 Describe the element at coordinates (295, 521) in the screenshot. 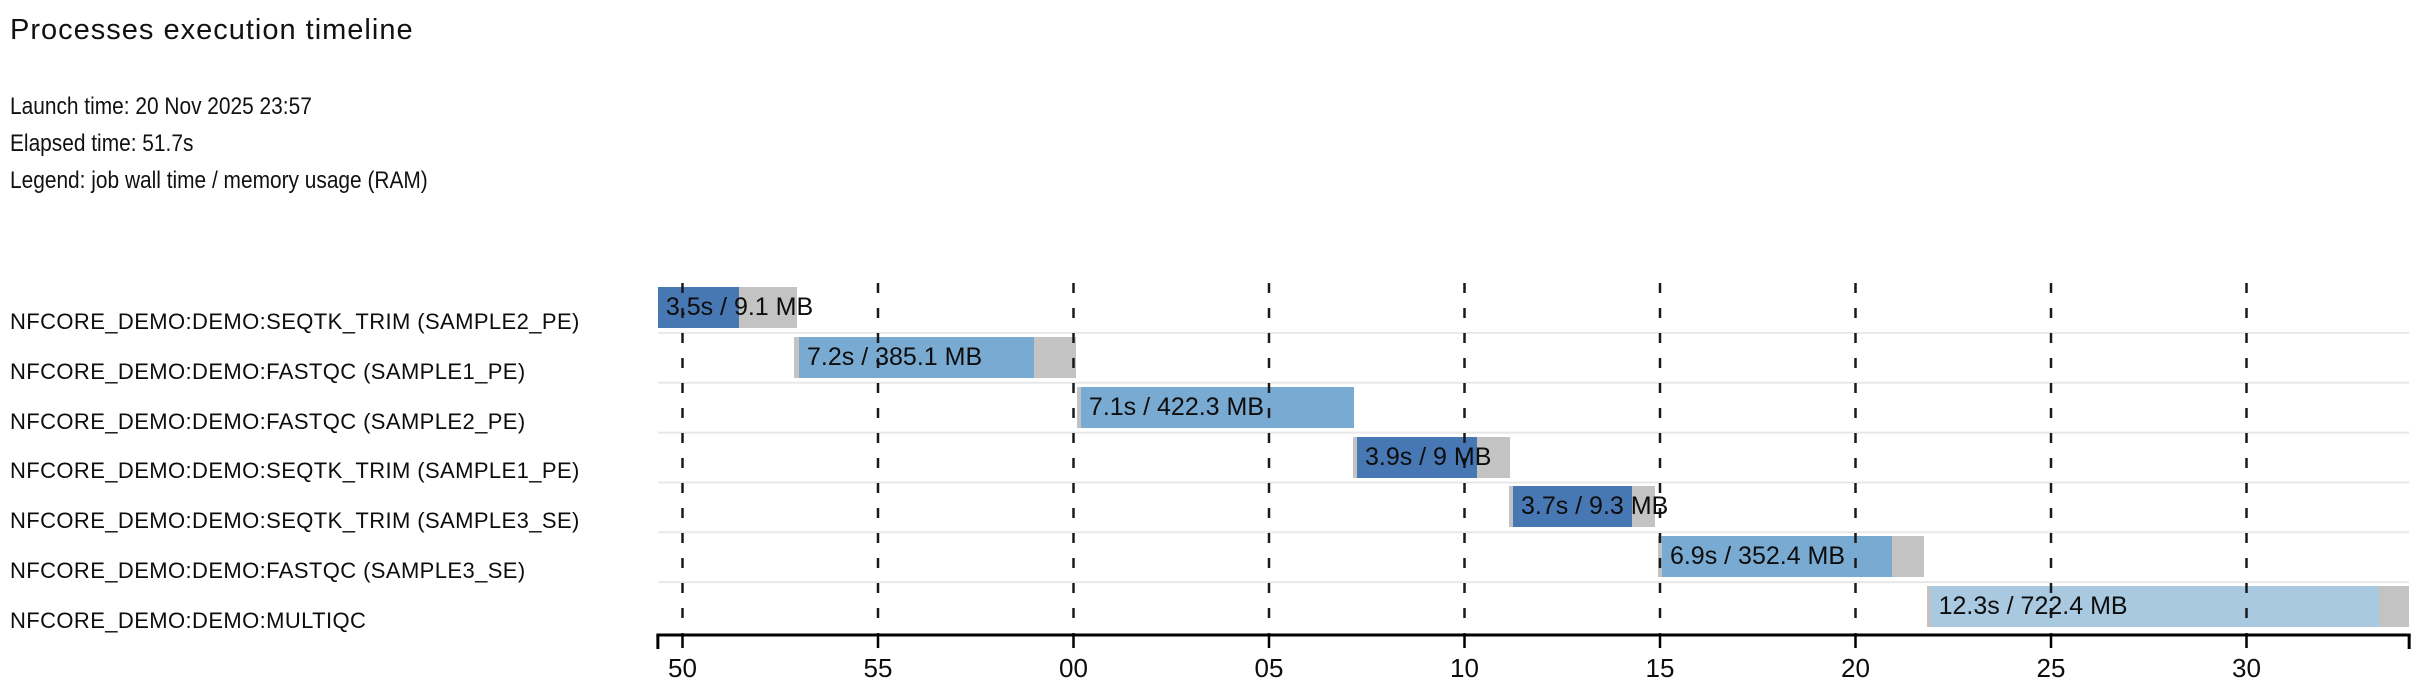

I see `process-label: NFCORE_DEMO:DEMO:SEQTK_TRIM (SAMPLE3_SE)` at that location.